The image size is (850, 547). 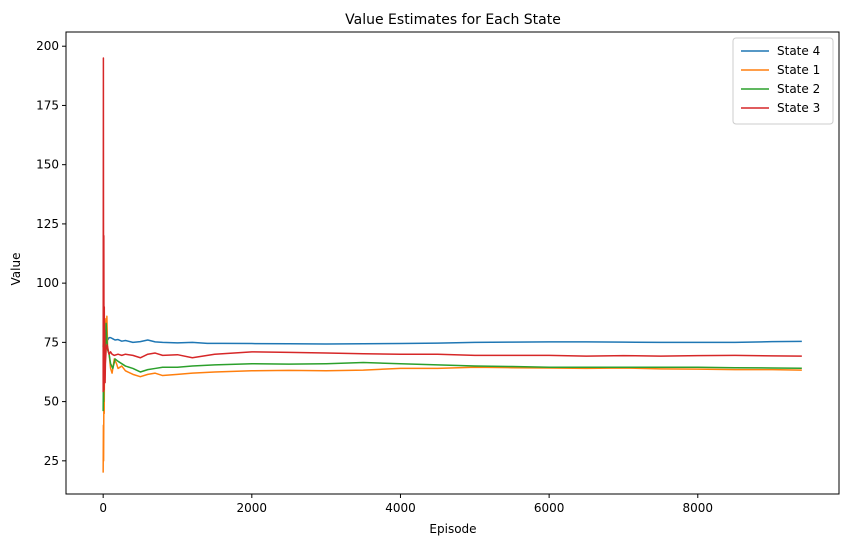 I want to click on legend-box, so click(x=783, y=81).